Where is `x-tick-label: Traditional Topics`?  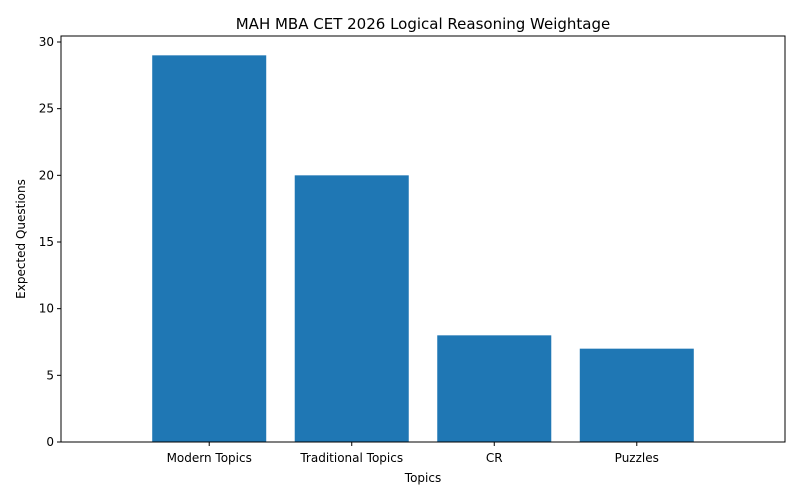 x-tick-label: Traditional Topics is located at coordinates (351, 458).